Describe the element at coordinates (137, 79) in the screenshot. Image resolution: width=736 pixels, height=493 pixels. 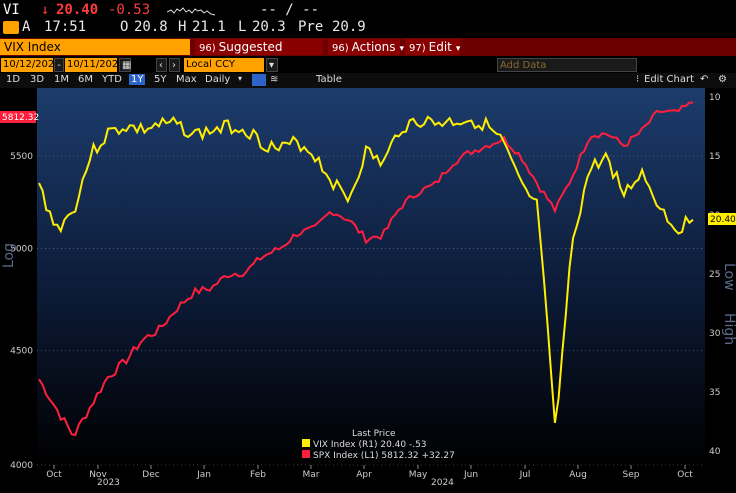
I see `period-1y: 1Y` at that location.